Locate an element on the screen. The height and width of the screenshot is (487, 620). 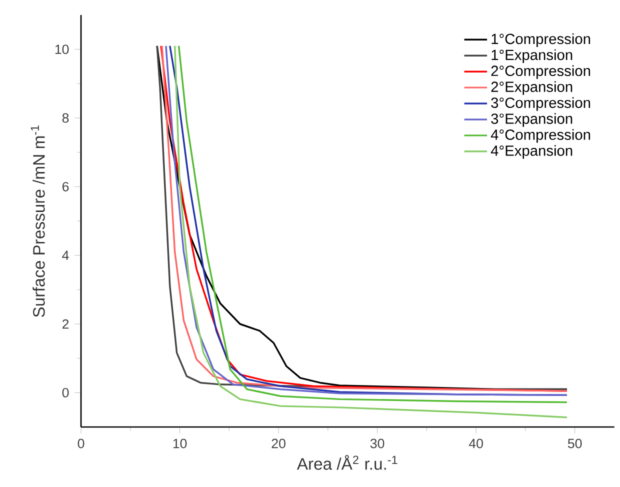
legend-label: 1°Expansion is located at coordinates (532, 56).